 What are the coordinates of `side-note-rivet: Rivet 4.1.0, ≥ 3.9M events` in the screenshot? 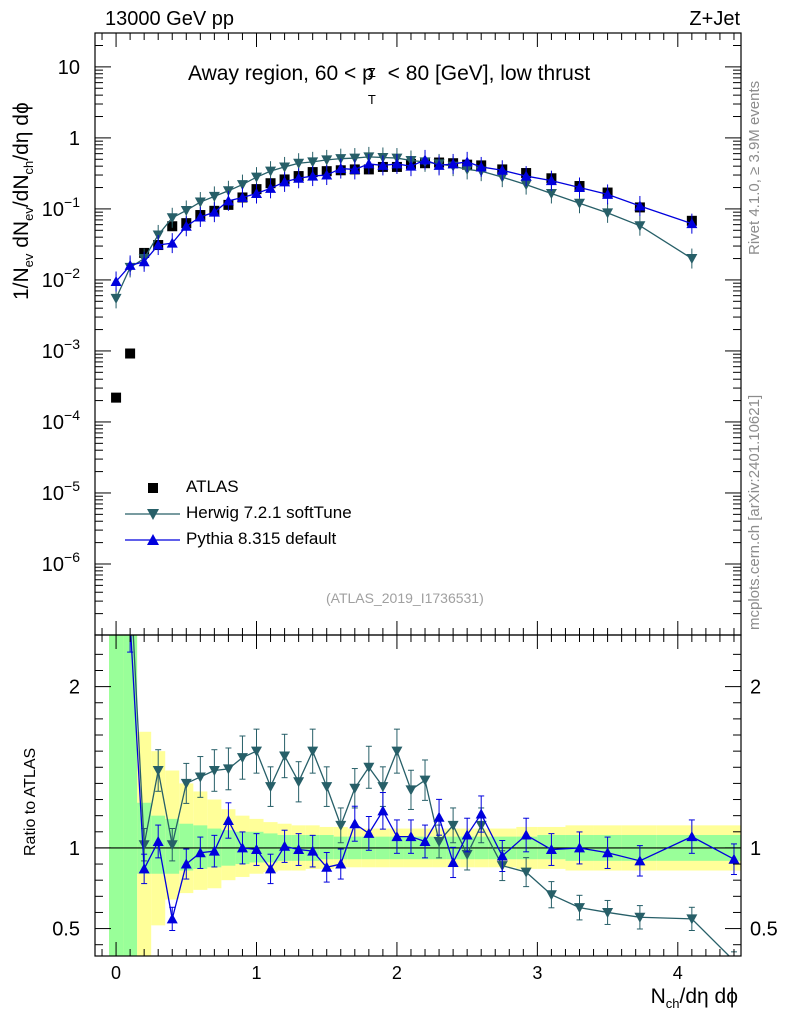 It's located at (754, 167).